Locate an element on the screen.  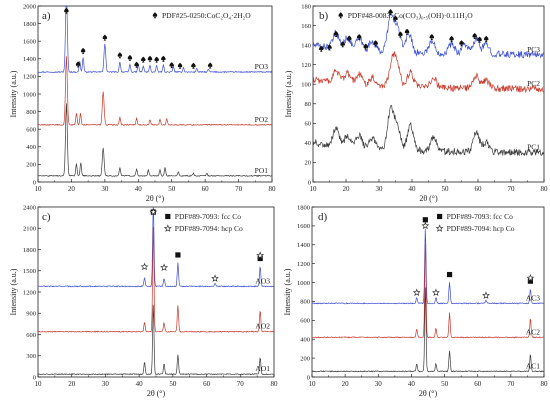
series-line-ao3 is located at coordinates (156, 247).